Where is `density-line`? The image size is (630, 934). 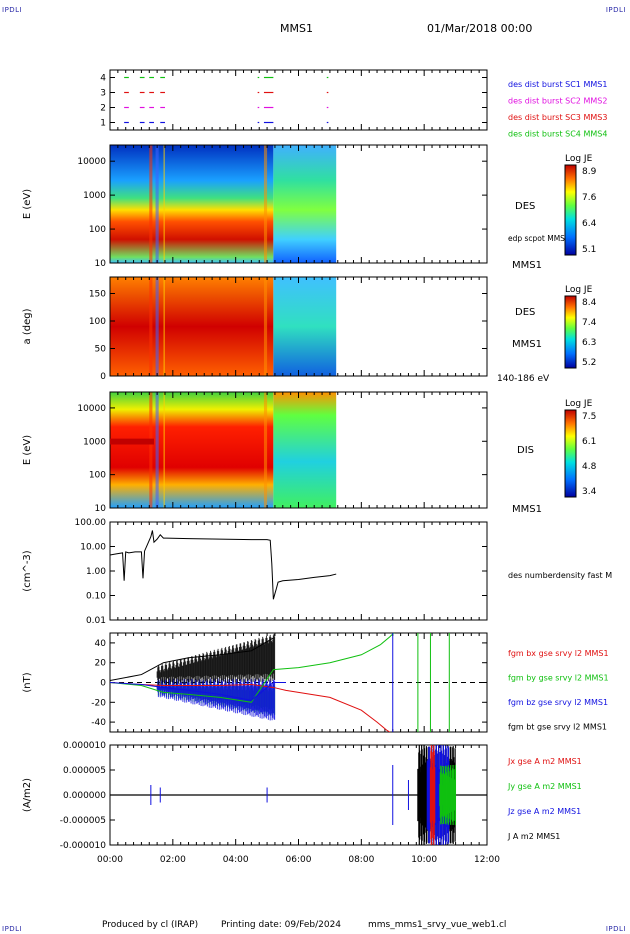
density-line is located at coordinates (223, 565).